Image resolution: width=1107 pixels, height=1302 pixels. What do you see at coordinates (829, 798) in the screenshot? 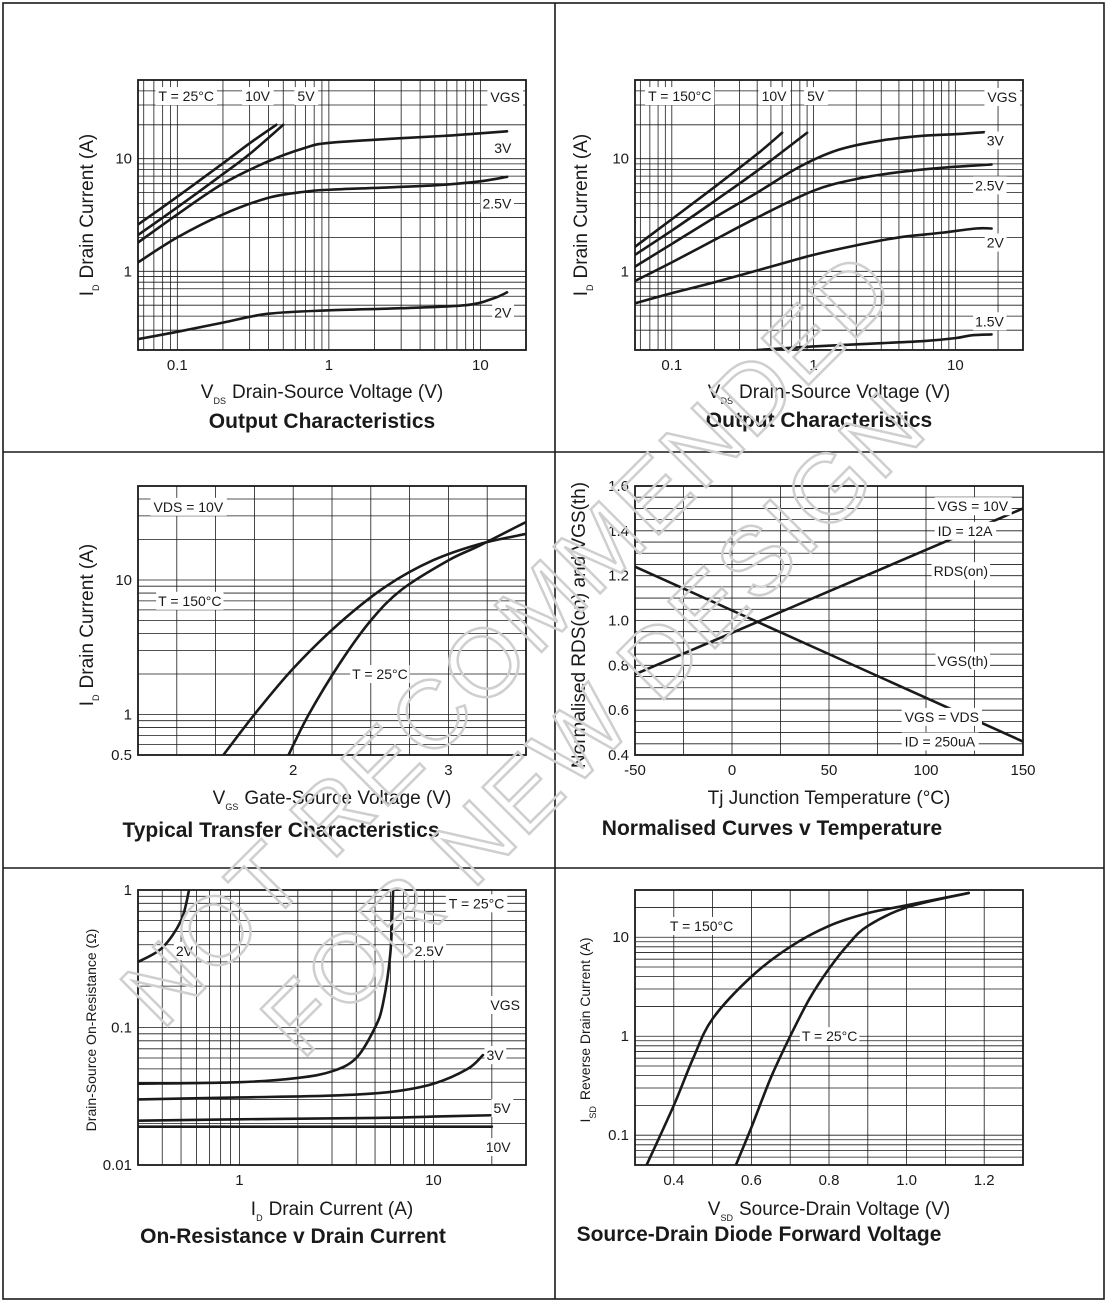
I see `x-axis-label: Tj Junction Temperature (°C)` at bounding box center [829, 798].